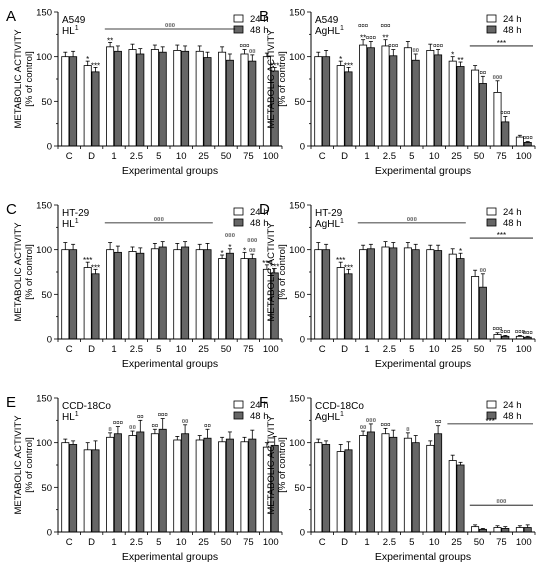 Image resolution: width=550 pixels, height=579 pixels. I want to click on panel-letter: D, so click(264, 209).